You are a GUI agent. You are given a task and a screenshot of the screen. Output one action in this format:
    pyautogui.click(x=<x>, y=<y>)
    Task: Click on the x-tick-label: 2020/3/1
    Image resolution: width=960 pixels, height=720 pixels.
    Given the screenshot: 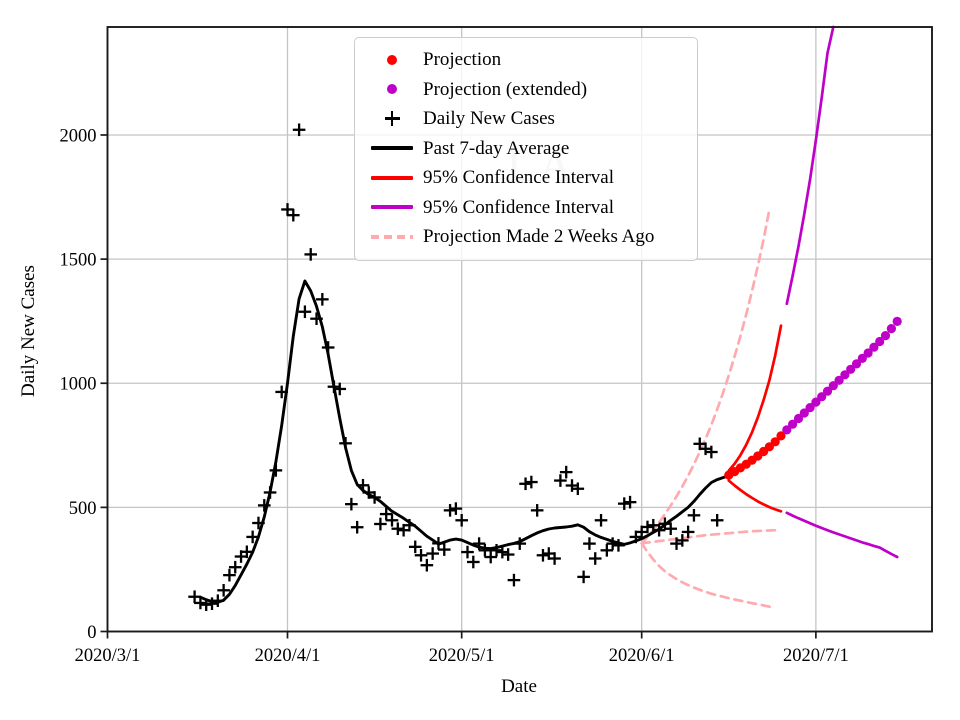 What is the action you would take?
    pyautogui.click(x=108, y=656)
    